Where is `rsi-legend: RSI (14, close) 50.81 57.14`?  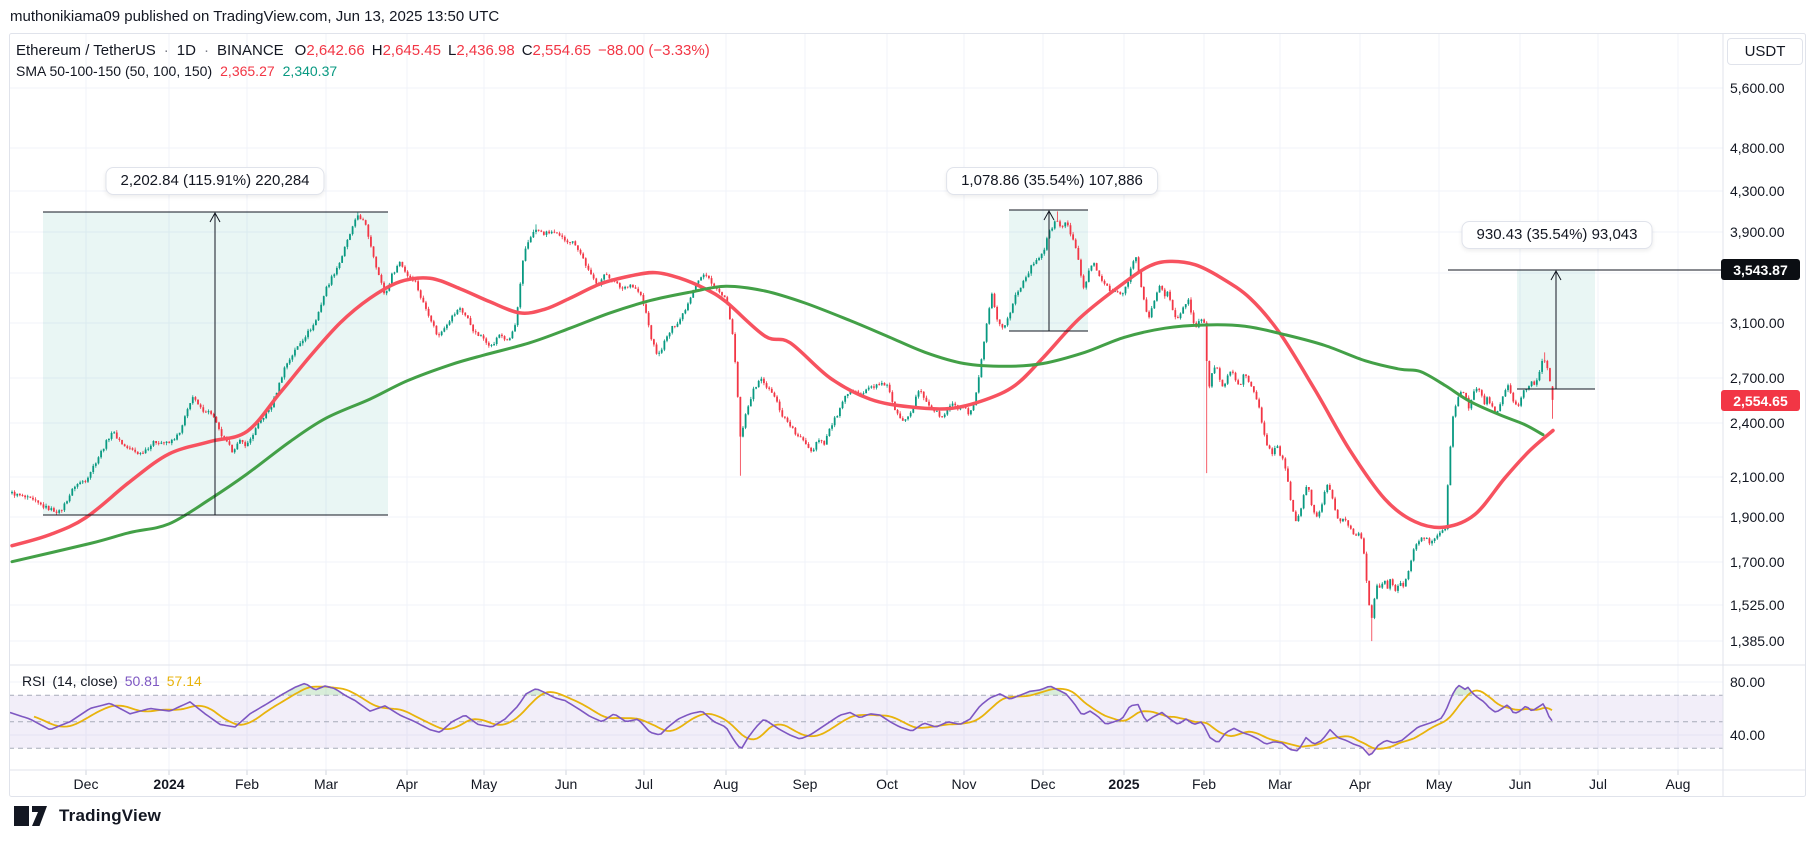
rsi-legend: RSI (14, close) 50.81 57.14 is located at coordinates (112, 681).